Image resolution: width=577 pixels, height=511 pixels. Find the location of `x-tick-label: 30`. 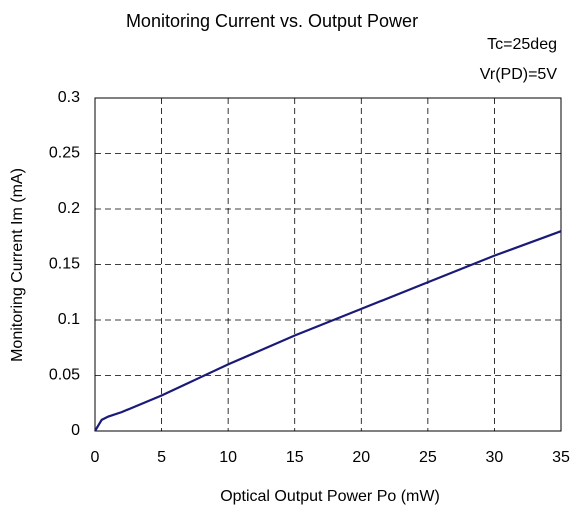

x-tick-label: 30 is located at coordinates (495, 457).